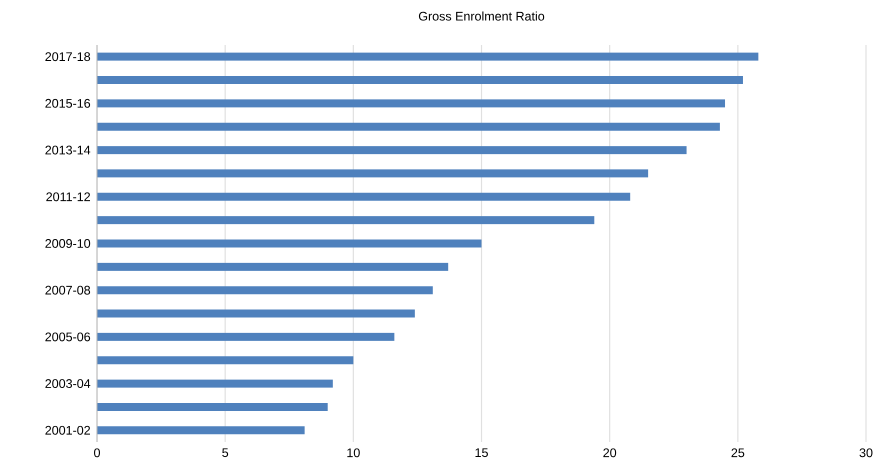  I want to click on x-tick-label: 20, so click(609, 453).